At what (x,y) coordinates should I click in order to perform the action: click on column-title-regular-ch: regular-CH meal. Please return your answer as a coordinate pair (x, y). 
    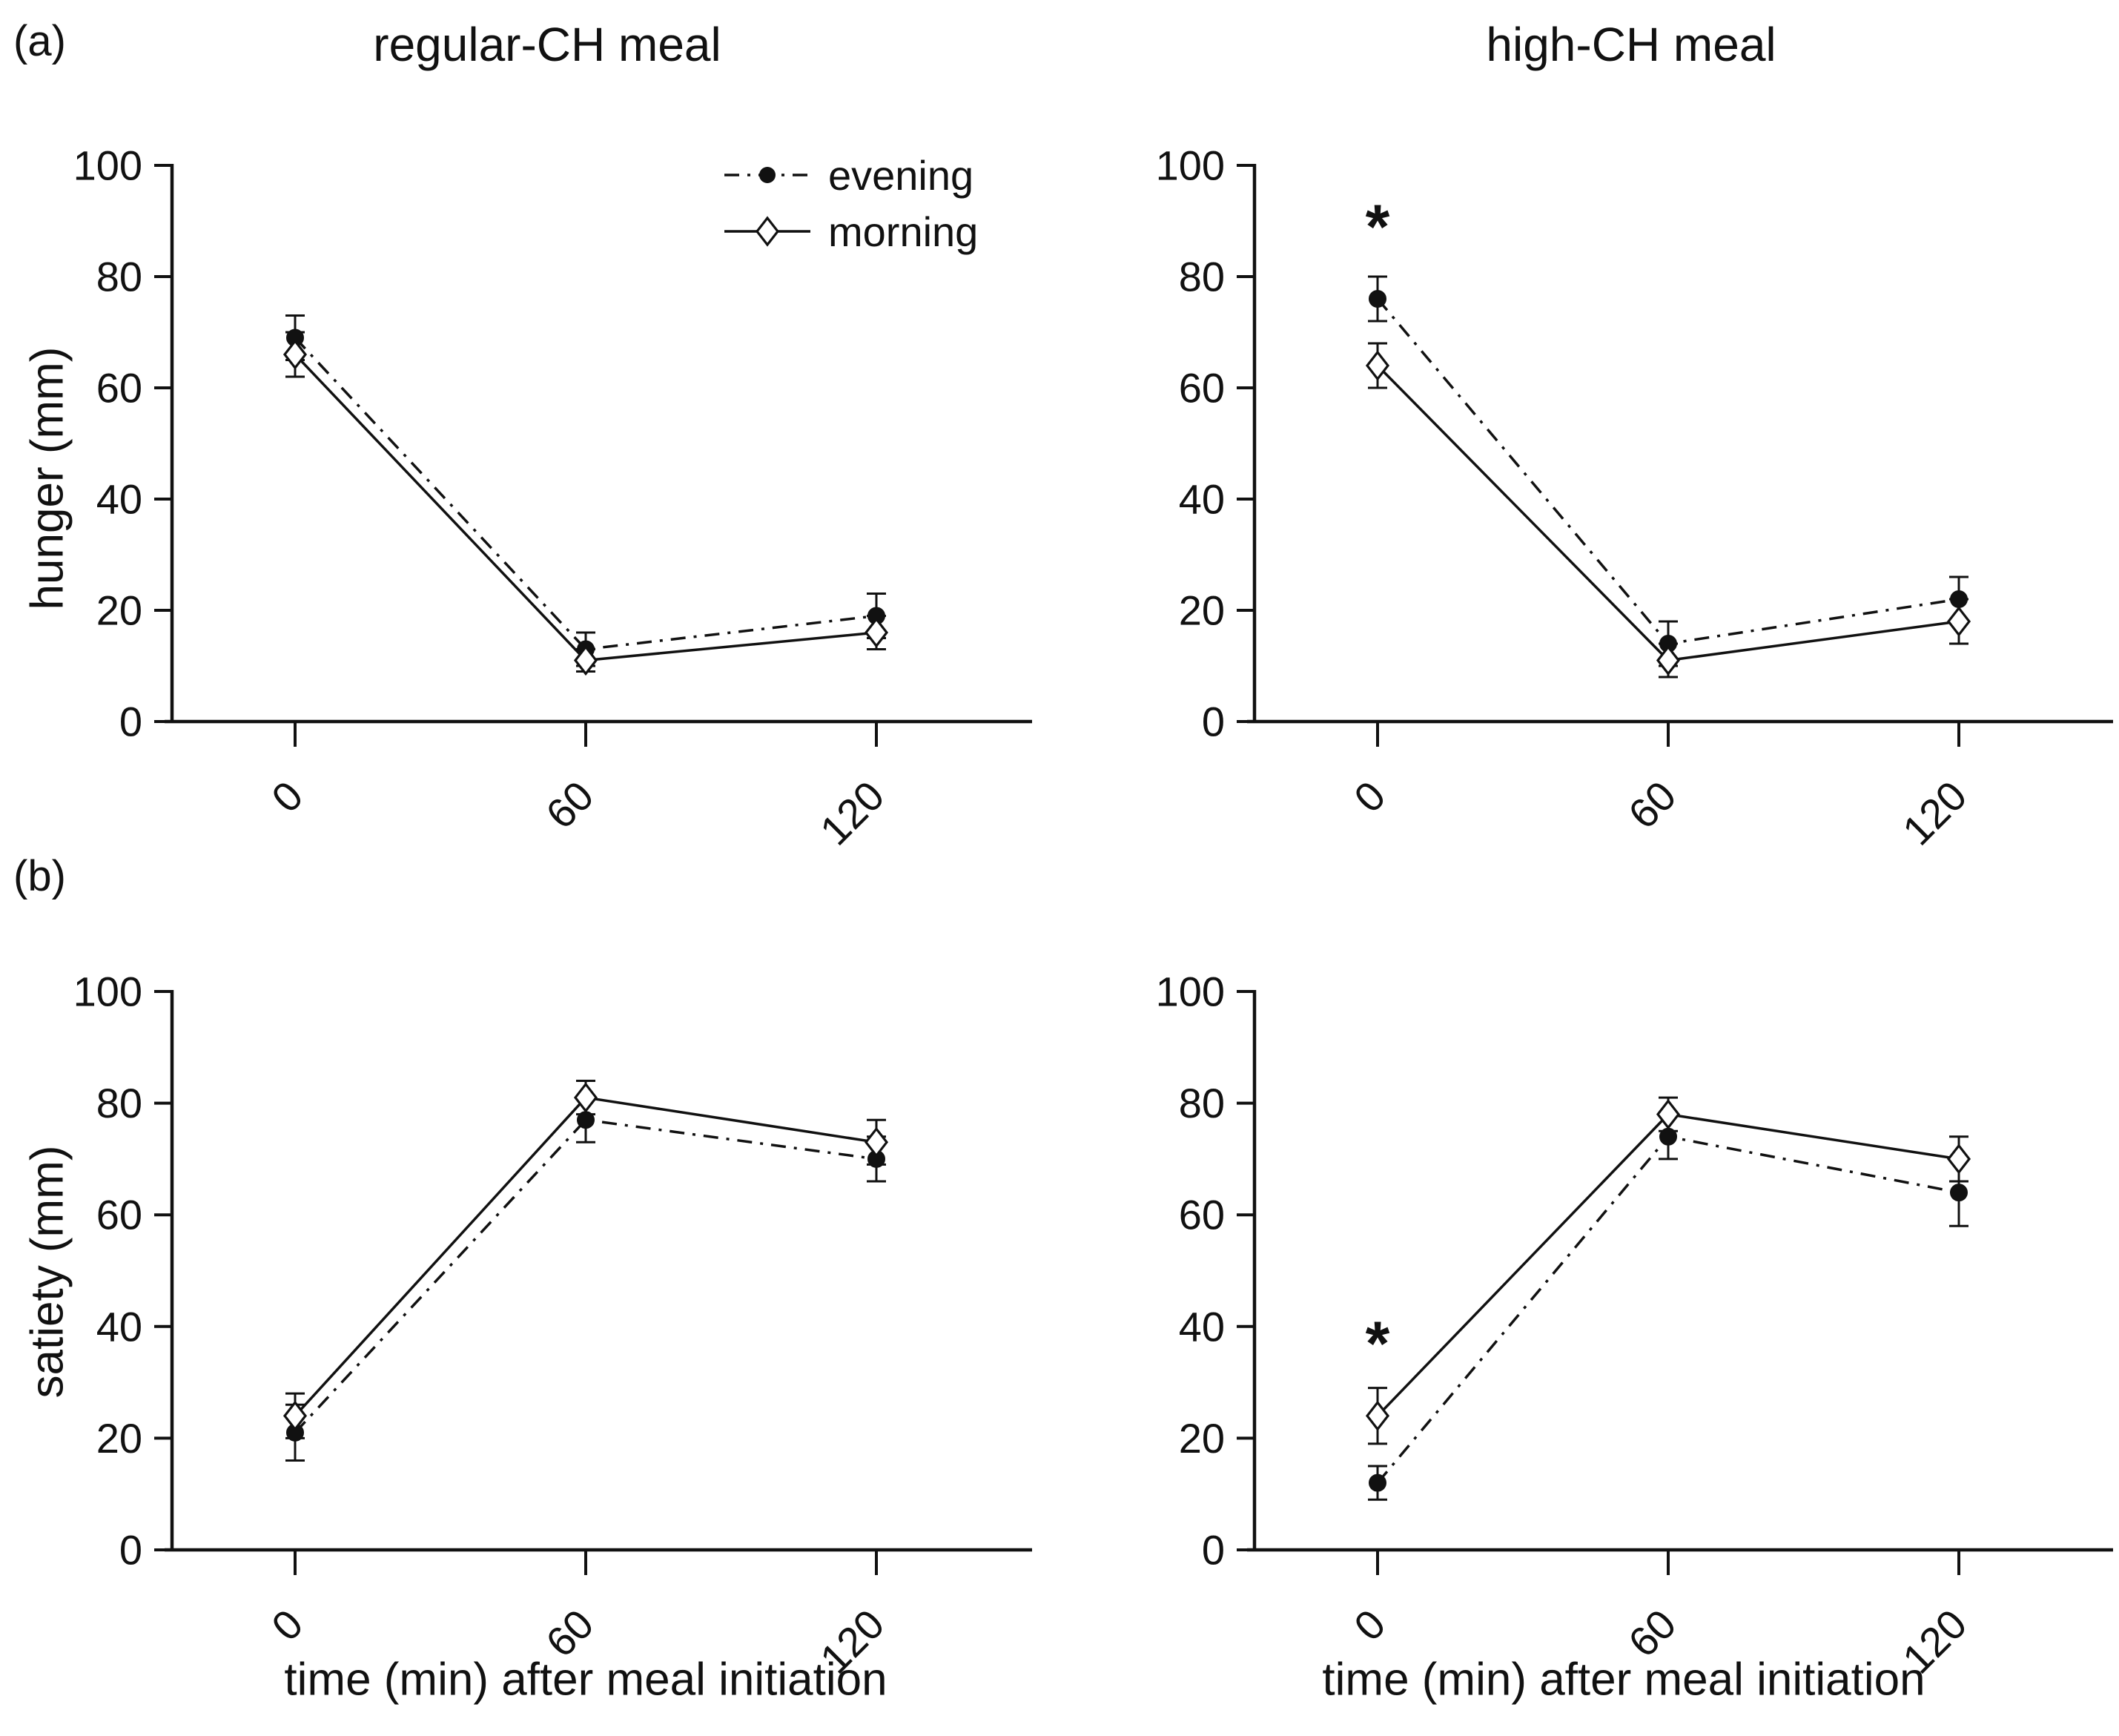
    Looking at the image, I should click on (547, 45).